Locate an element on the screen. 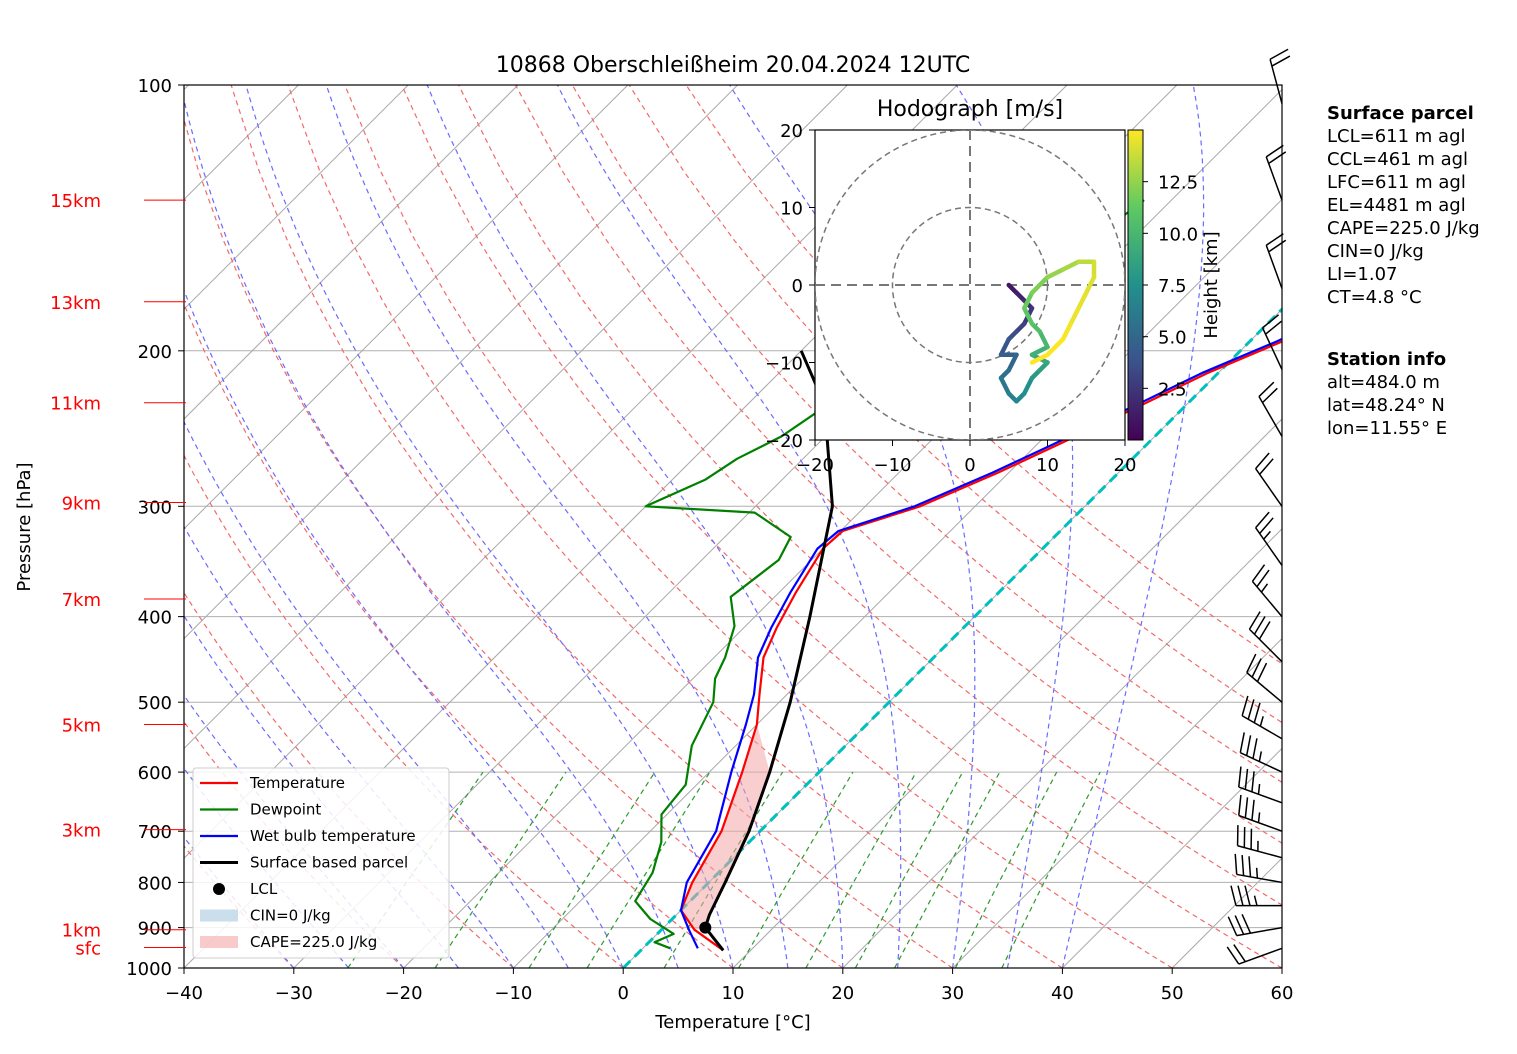  station-info-header: Station info is located at coordinates (1387, 359).